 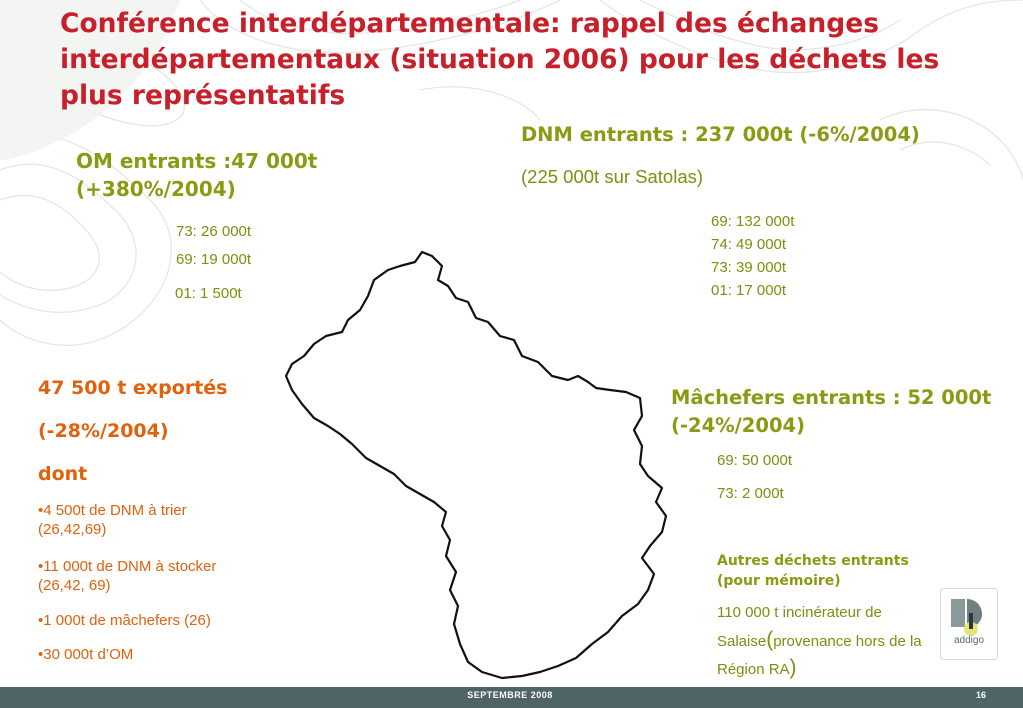 I want to click on autres-heading-line2: (pour mémoire), so click(x=779, y=581).